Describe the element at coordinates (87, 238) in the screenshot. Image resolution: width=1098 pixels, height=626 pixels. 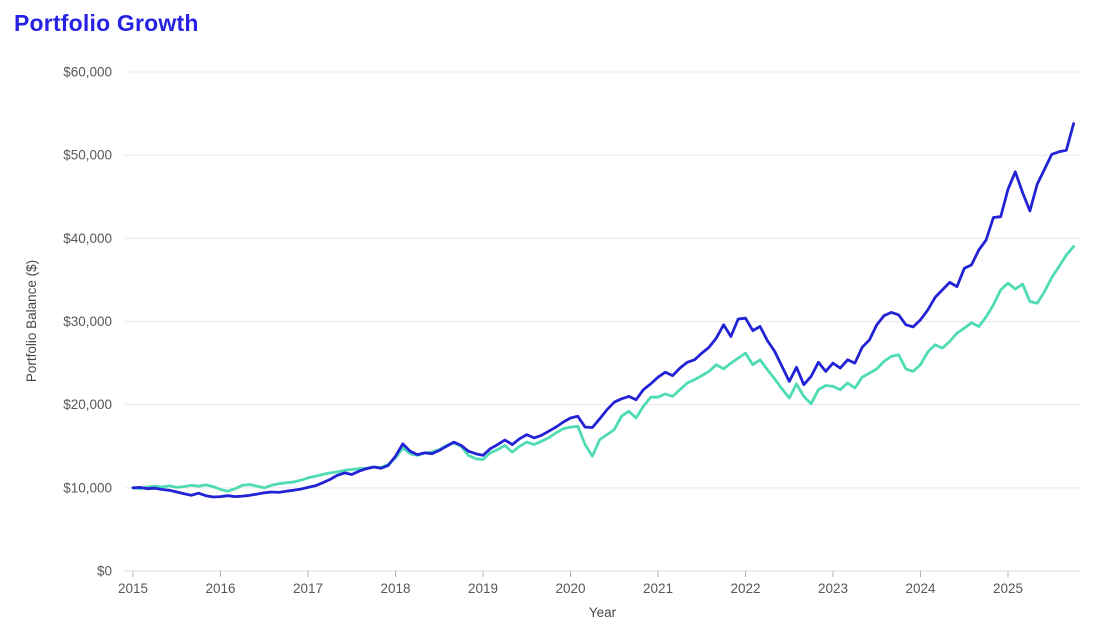
I see `y-tick-label: $40,000` at that location.